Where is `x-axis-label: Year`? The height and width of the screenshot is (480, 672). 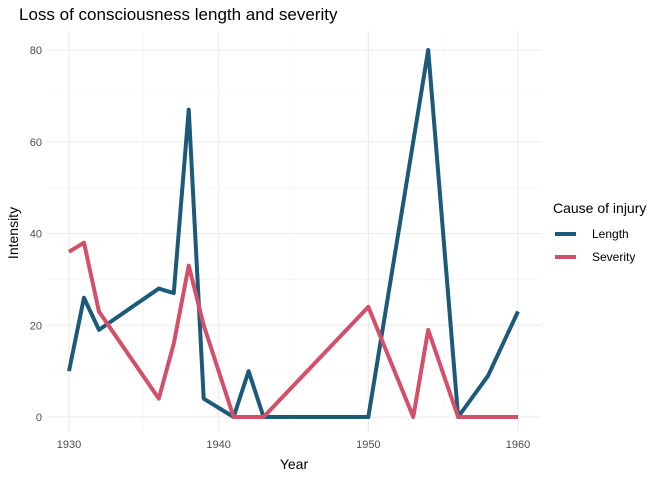 x-axis-label: Year is located at coordinates (294, 464).